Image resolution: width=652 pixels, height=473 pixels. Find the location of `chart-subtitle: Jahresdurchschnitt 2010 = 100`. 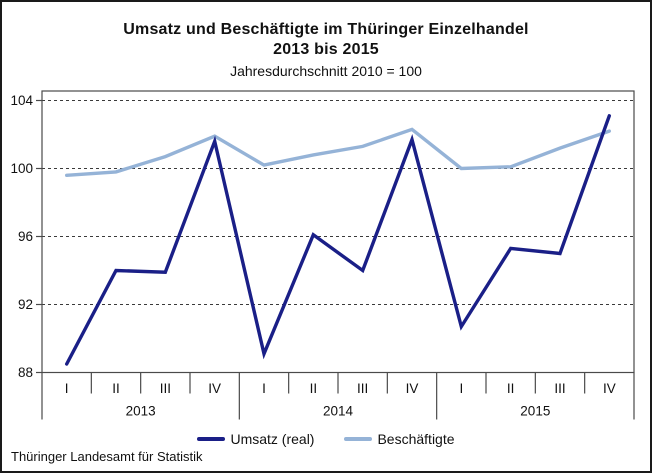

chart-subtitle: Jahresdurchschnitt 2010 = 100 is located at coordinates (326, 71).